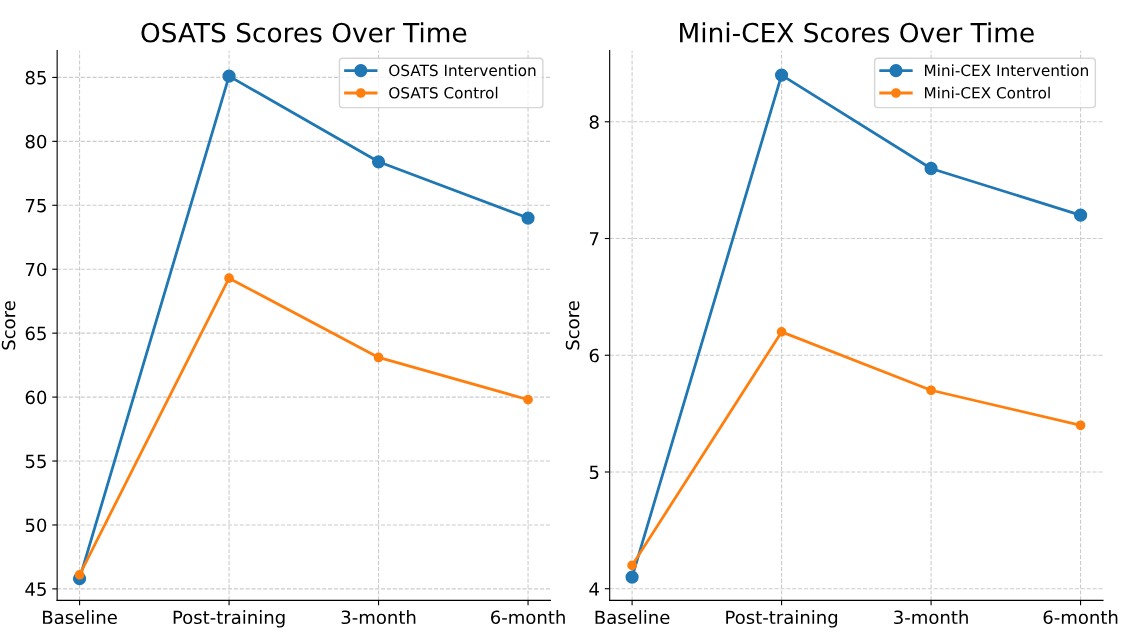 This screenshot has height=632, width=1143. What do you see at coordinates (36, 141) in the screenshot?
I see `y-tick-label: 80` at bounding box center [36, 141].